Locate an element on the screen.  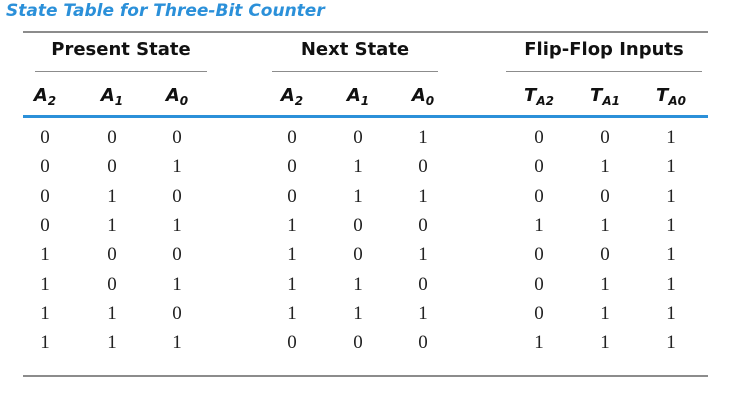
table-caption: State Table for Three-Bit Counter is located at coordinates (165, 11).